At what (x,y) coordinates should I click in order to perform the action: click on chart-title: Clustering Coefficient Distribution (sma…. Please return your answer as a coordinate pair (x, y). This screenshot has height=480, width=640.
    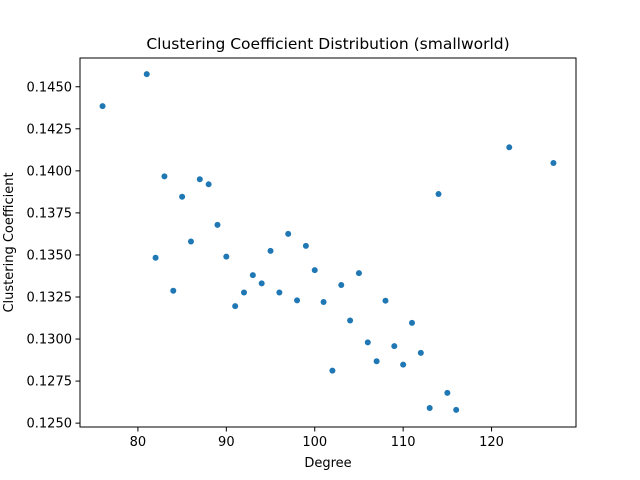
    Looking at the image, I should click on (327, 44).